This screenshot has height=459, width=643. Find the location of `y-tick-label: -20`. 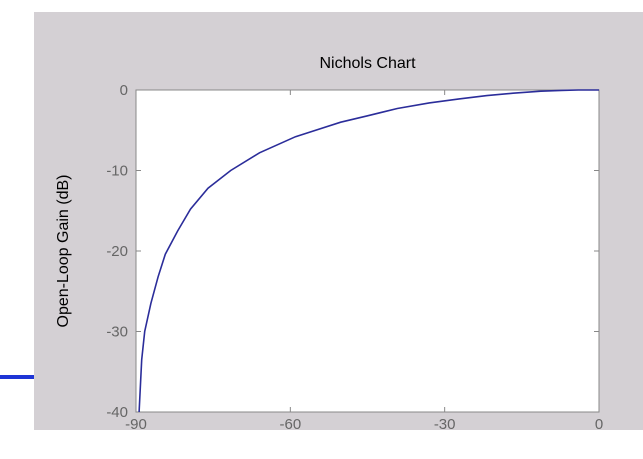

y-tick-label: -20 is located at coordinates (117, 251).